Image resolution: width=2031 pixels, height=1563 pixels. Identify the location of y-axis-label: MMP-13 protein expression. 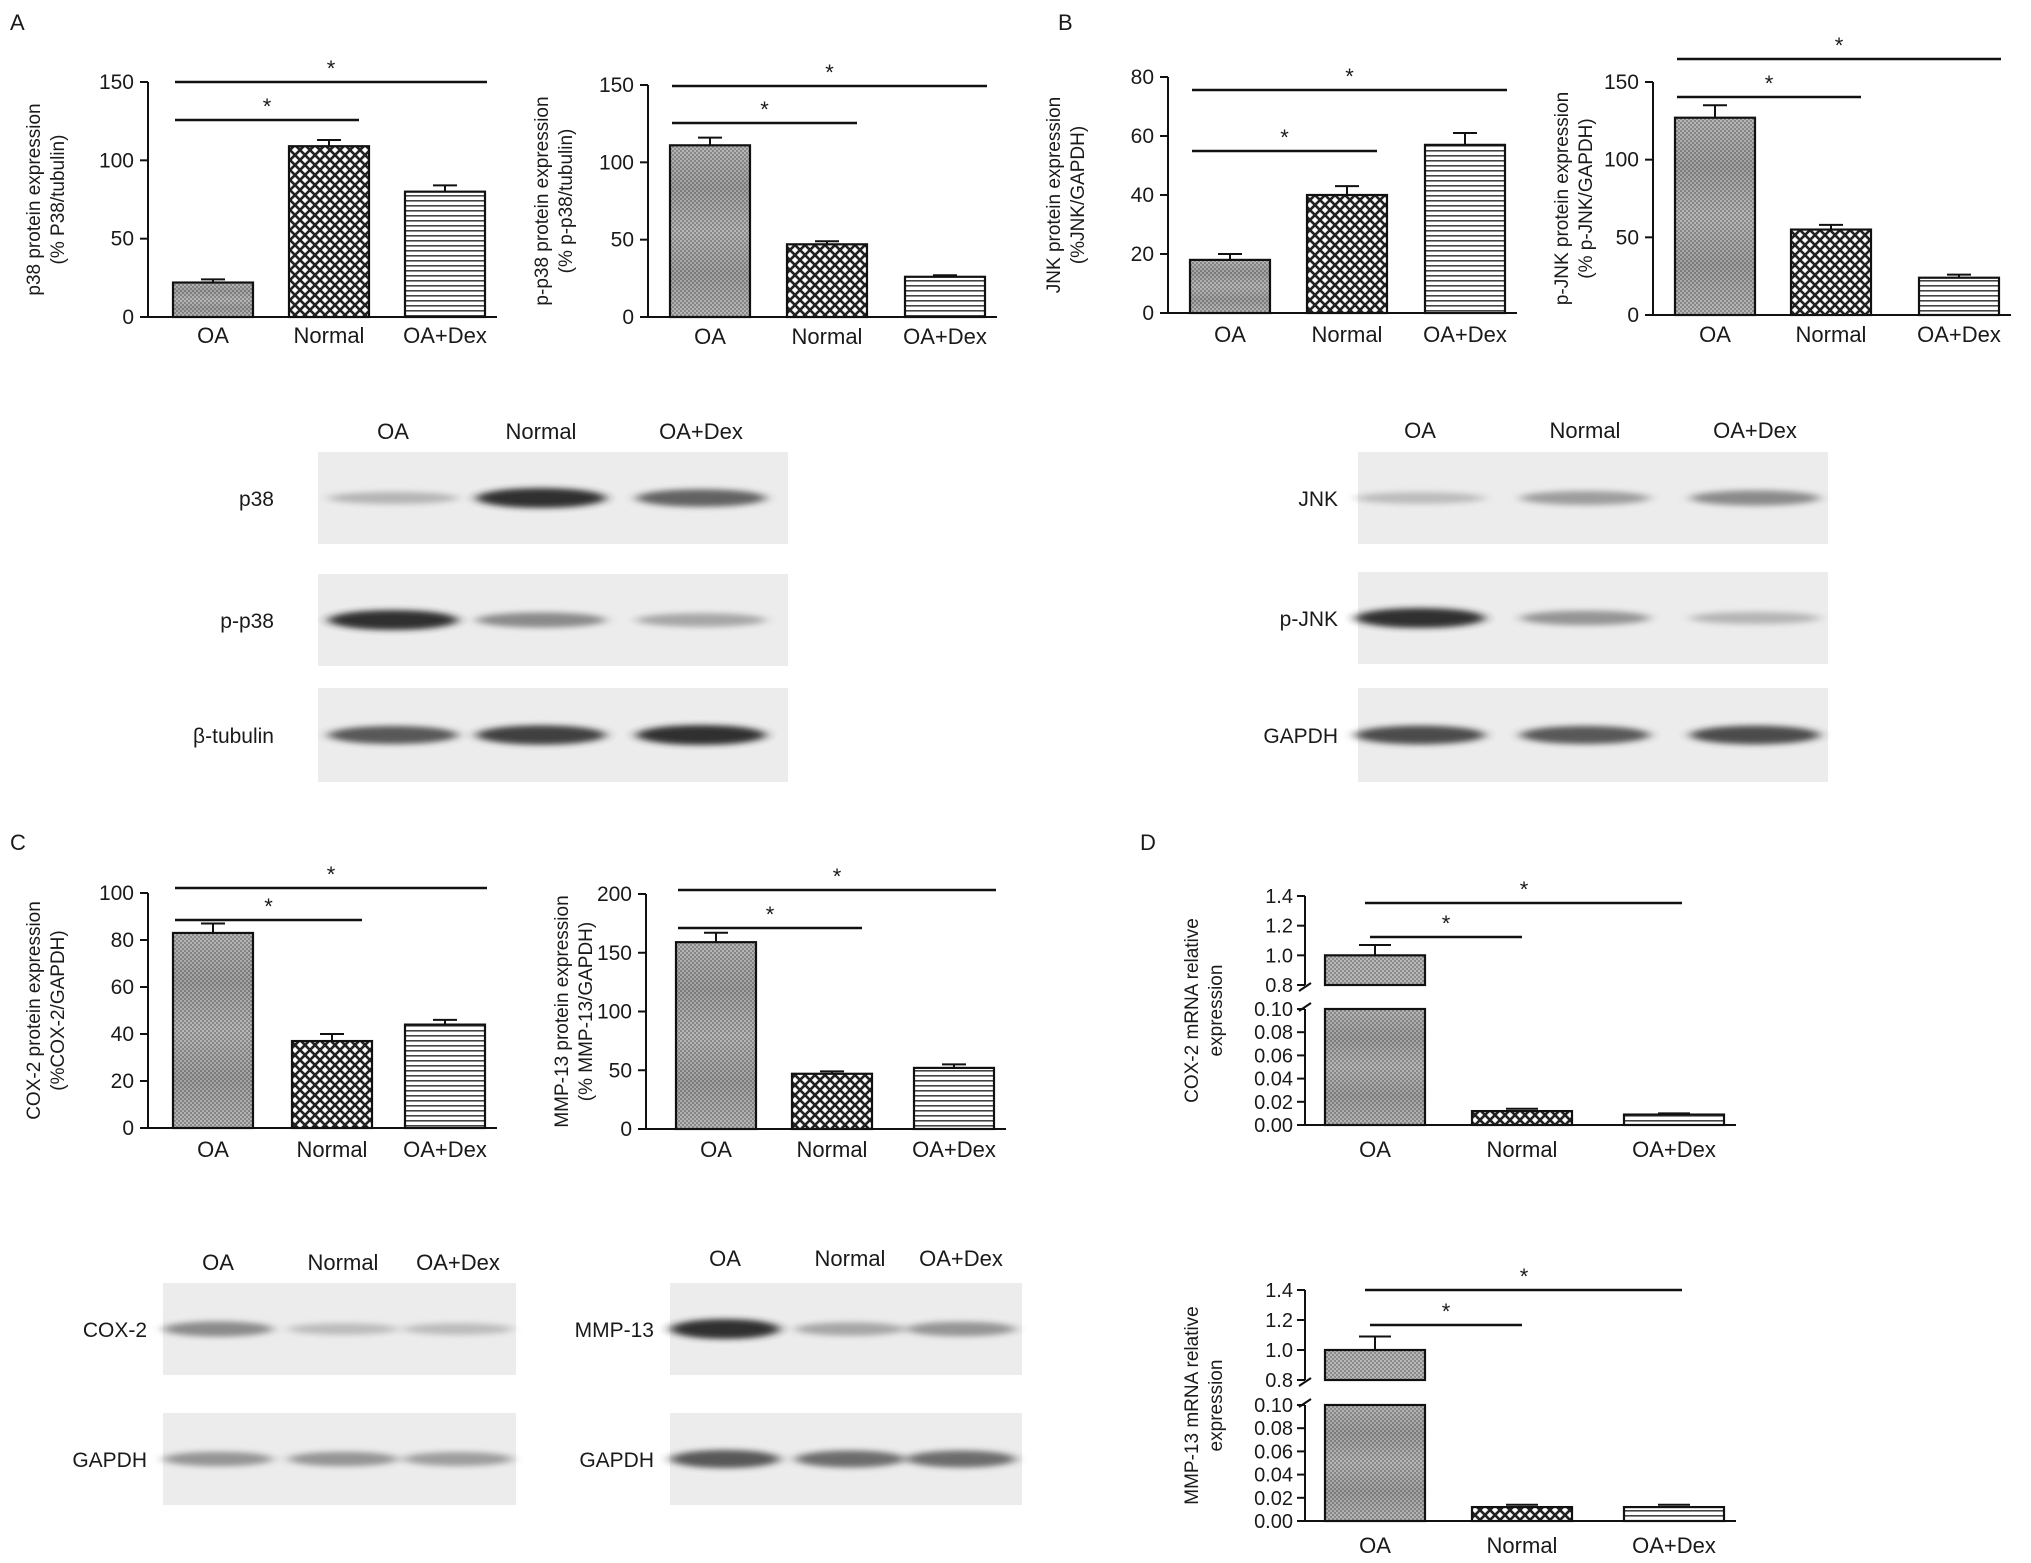
(562, 1011).